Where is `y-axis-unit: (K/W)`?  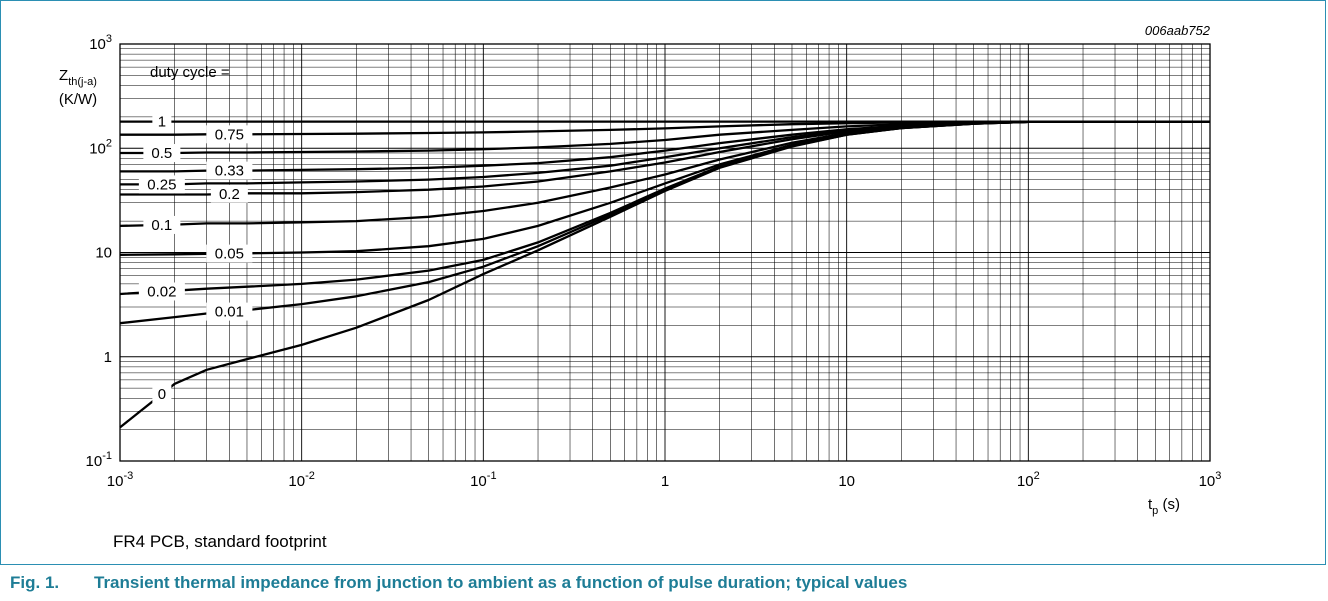 y-axis-unit: (K/W) is located at coordinates (78, 99).